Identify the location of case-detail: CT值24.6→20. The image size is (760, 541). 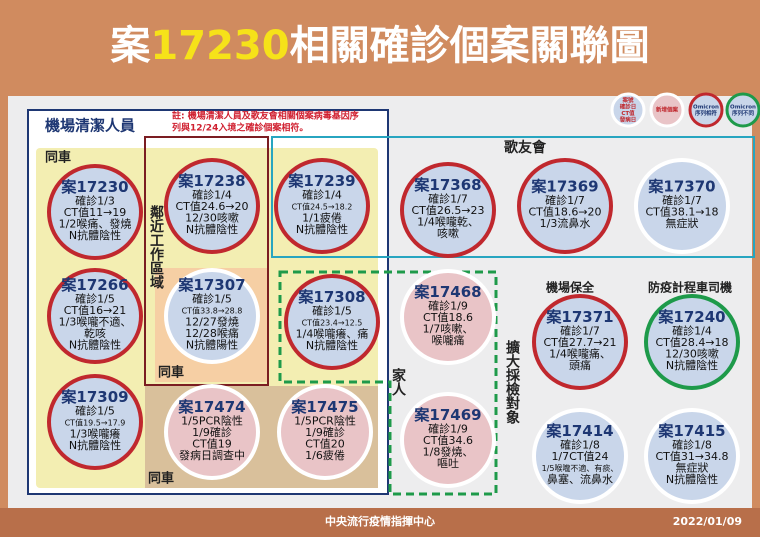
(211, 206).